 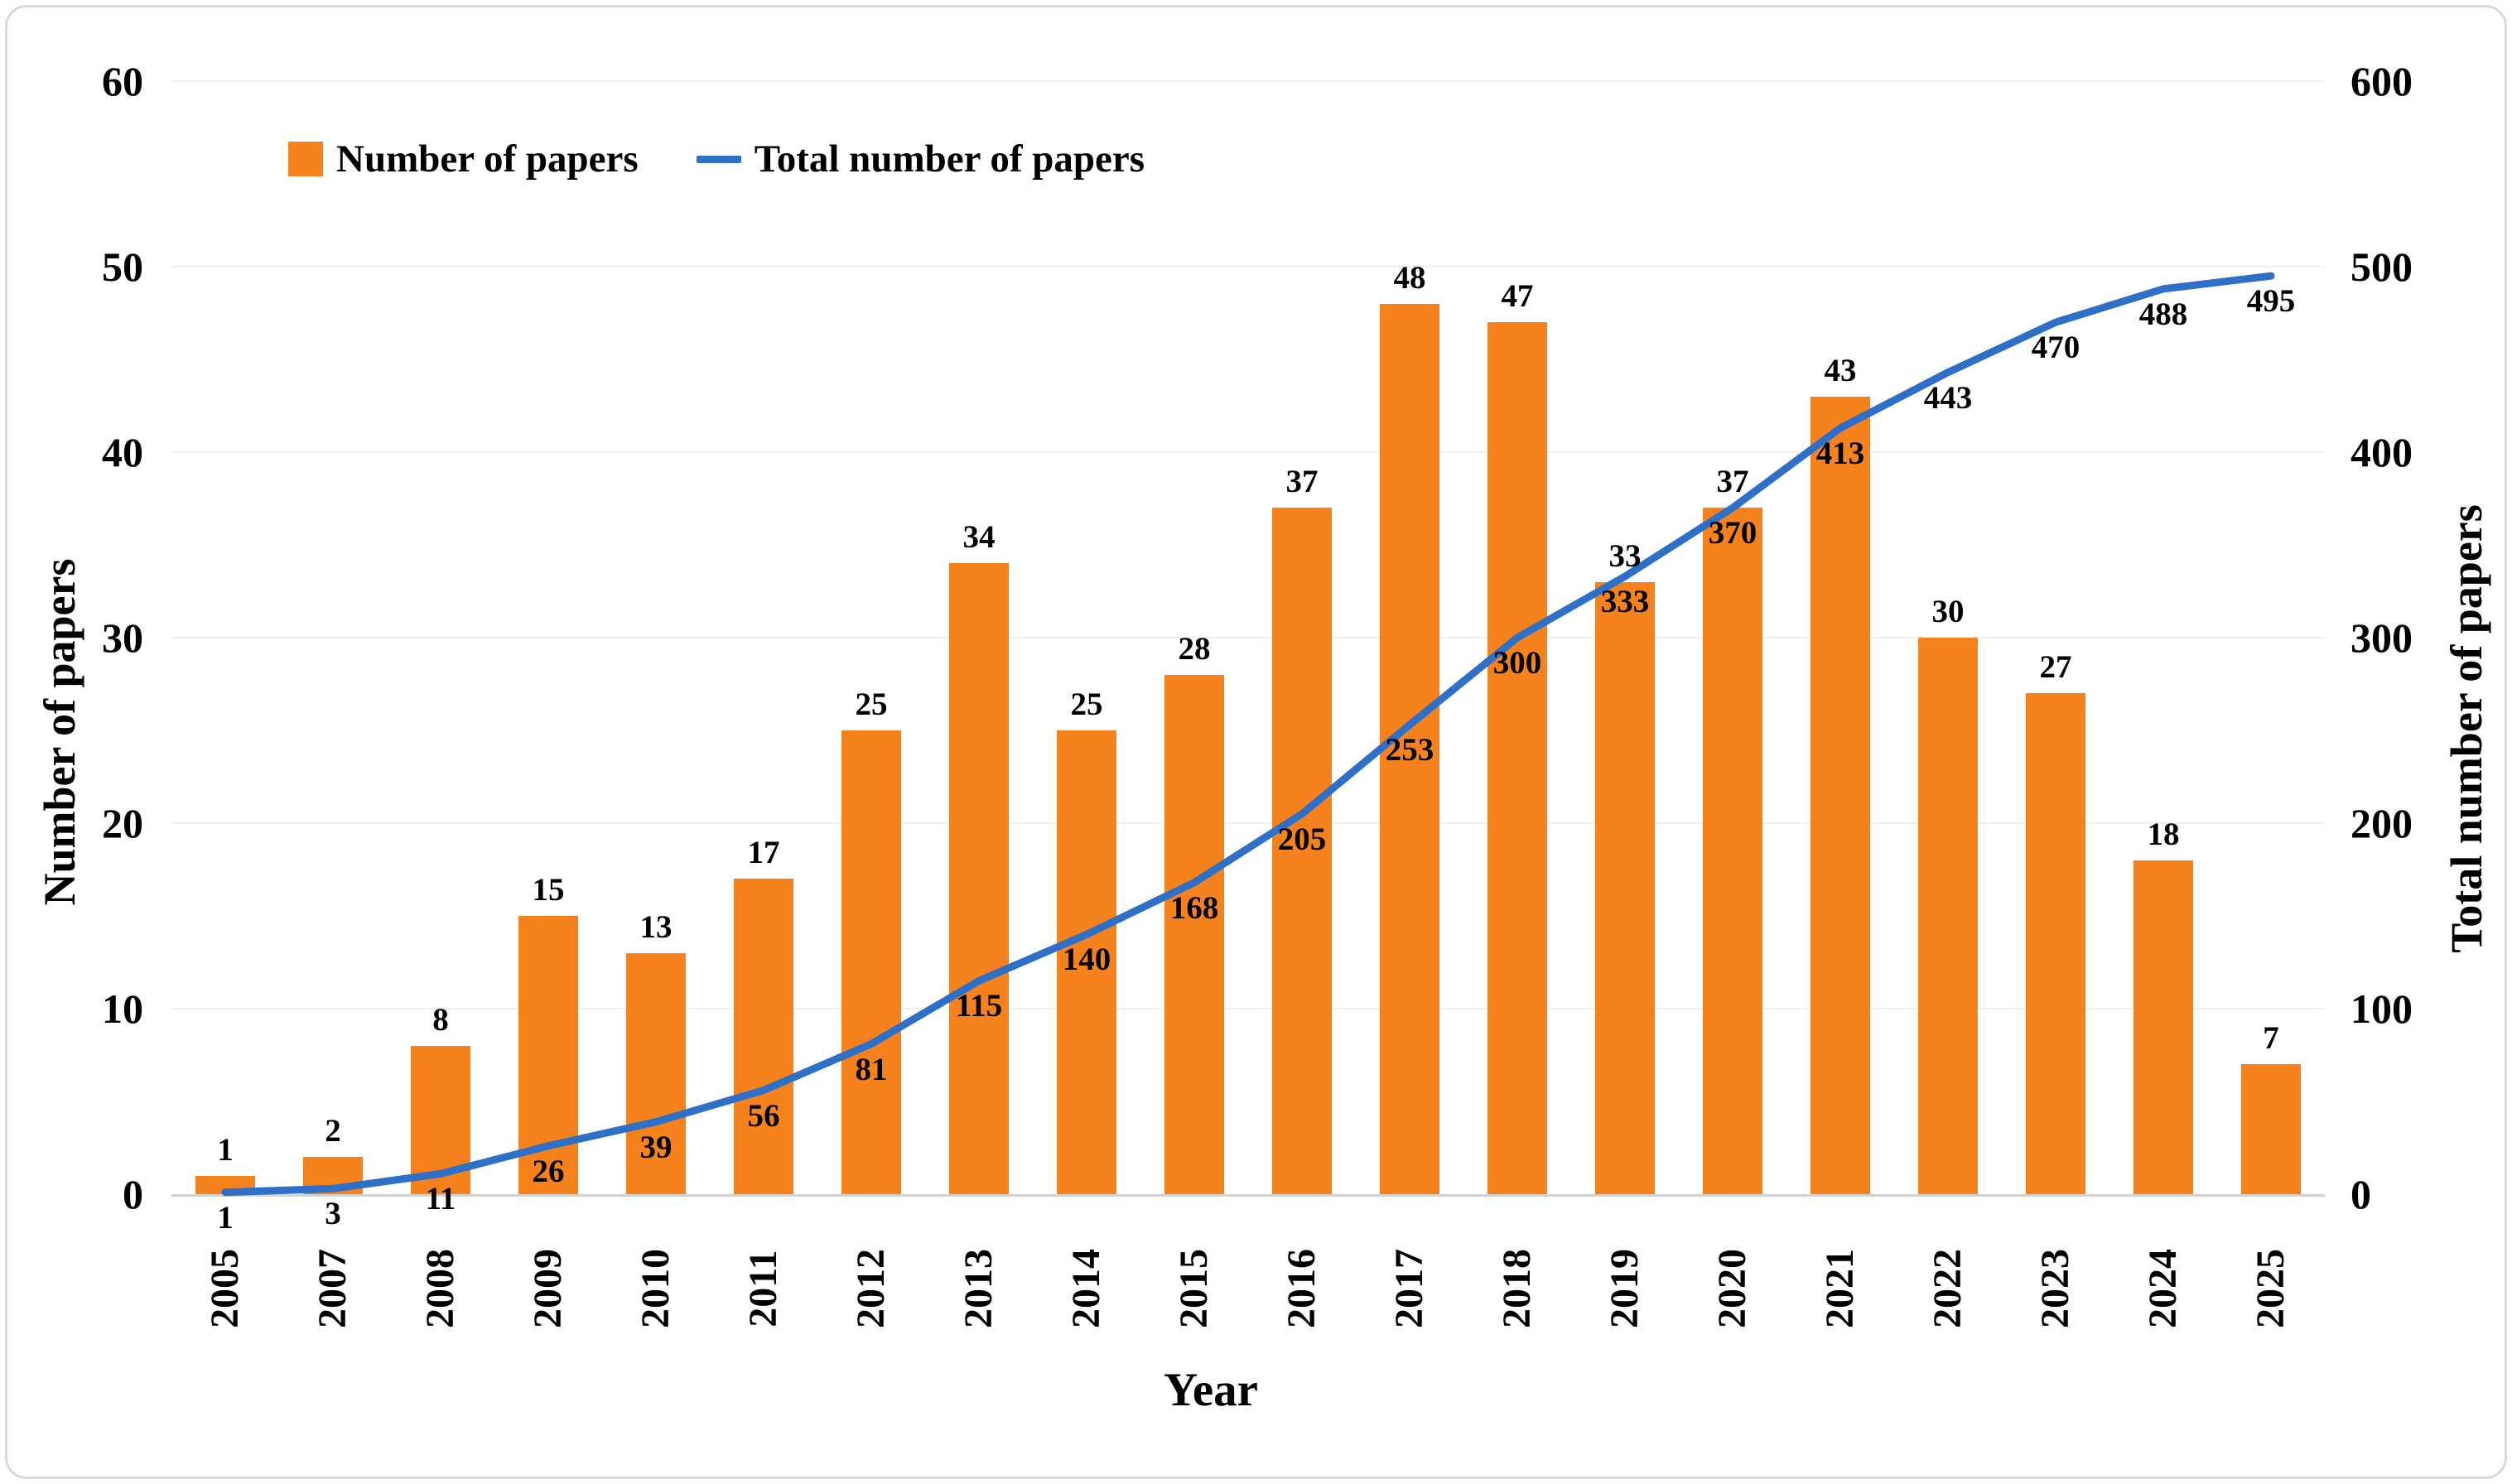 I want to click on legend-label-bars: Number of papers, so click(x=487, y=159).